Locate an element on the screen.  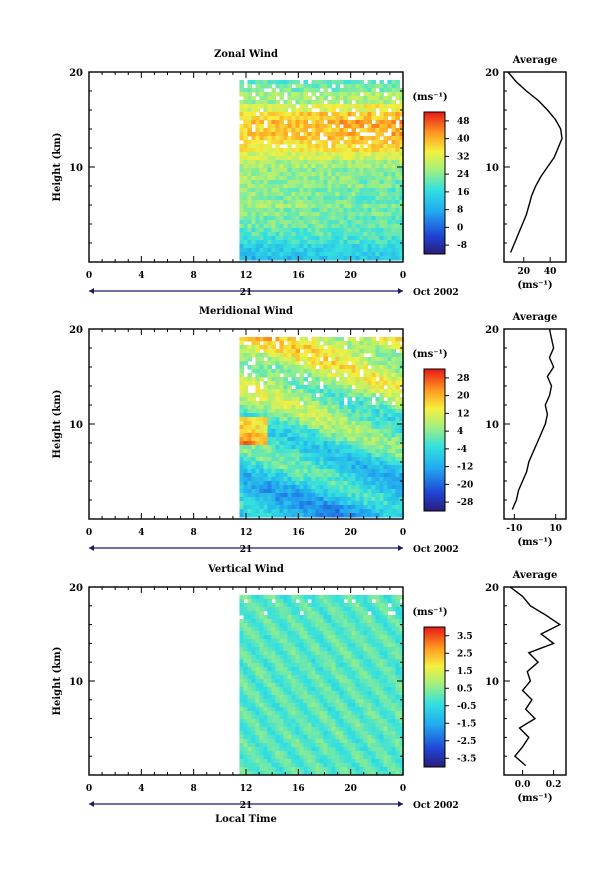
colorbar-tick-label: -4 is located at coordinates (462, 450).